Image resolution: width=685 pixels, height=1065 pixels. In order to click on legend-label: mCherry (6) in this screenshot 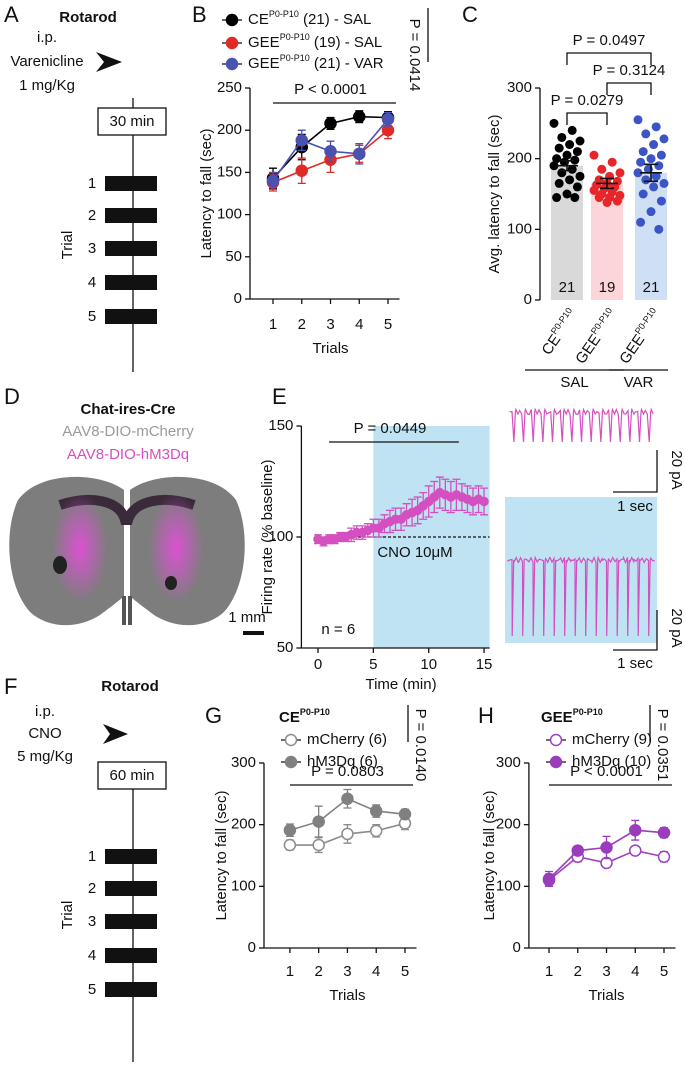, I will do `click(347, 739)`.